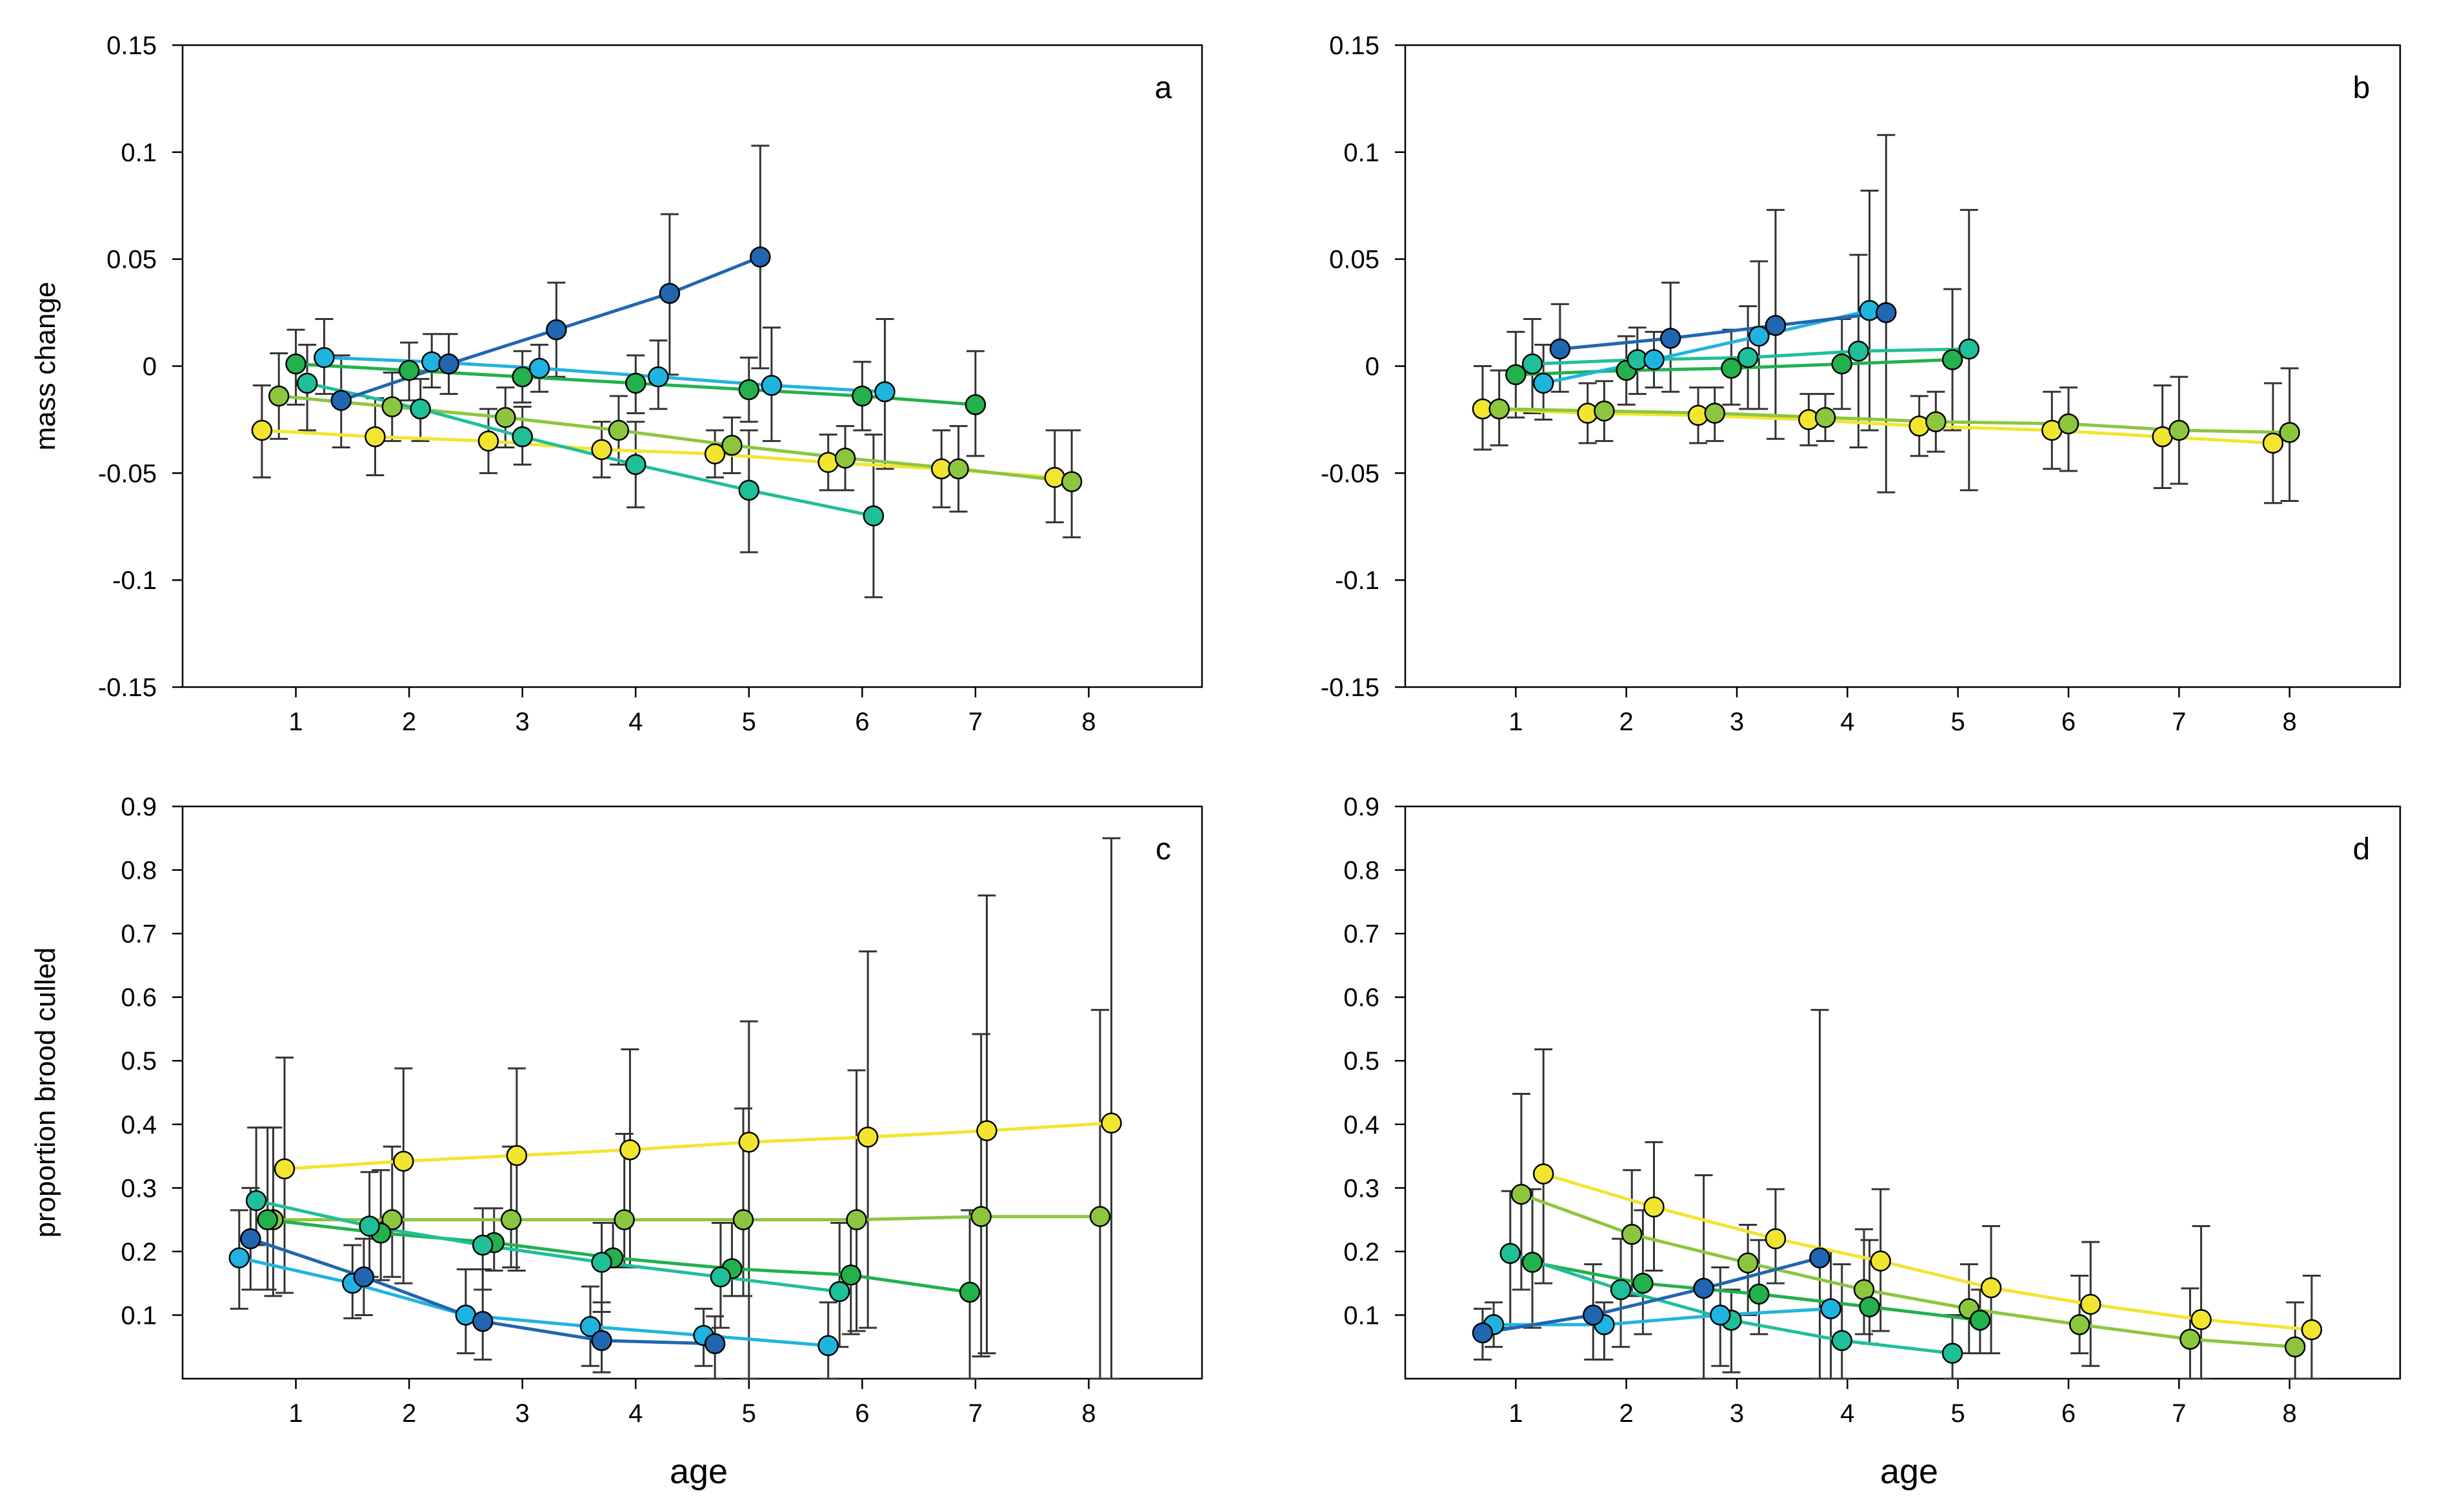 The height and width of the screenshot is (1509, 2464). Describe the element at coordinates (636, 1413) in the screenshot. I see `x-tick-label: 4` at that location.